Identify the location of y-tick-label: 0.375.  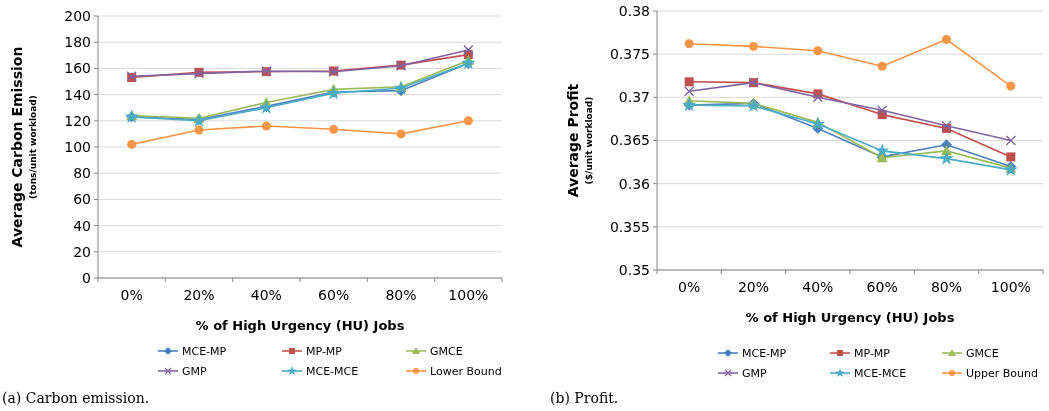
(629, 54).